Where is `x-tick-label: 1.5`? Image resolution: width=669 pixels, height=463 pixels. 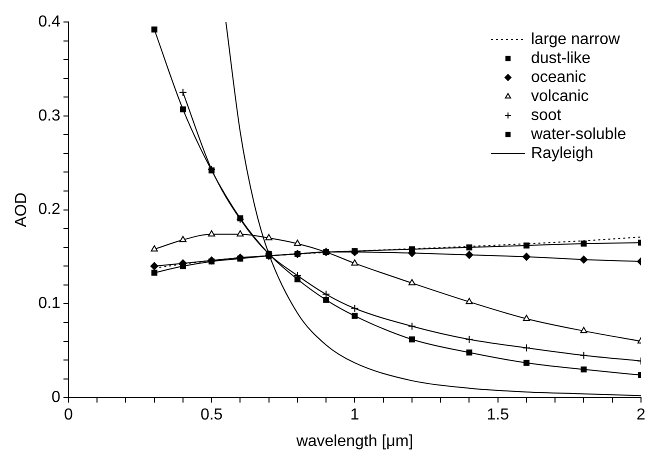
x-tick-label: 1.5 is located at coordinates (498, 415).